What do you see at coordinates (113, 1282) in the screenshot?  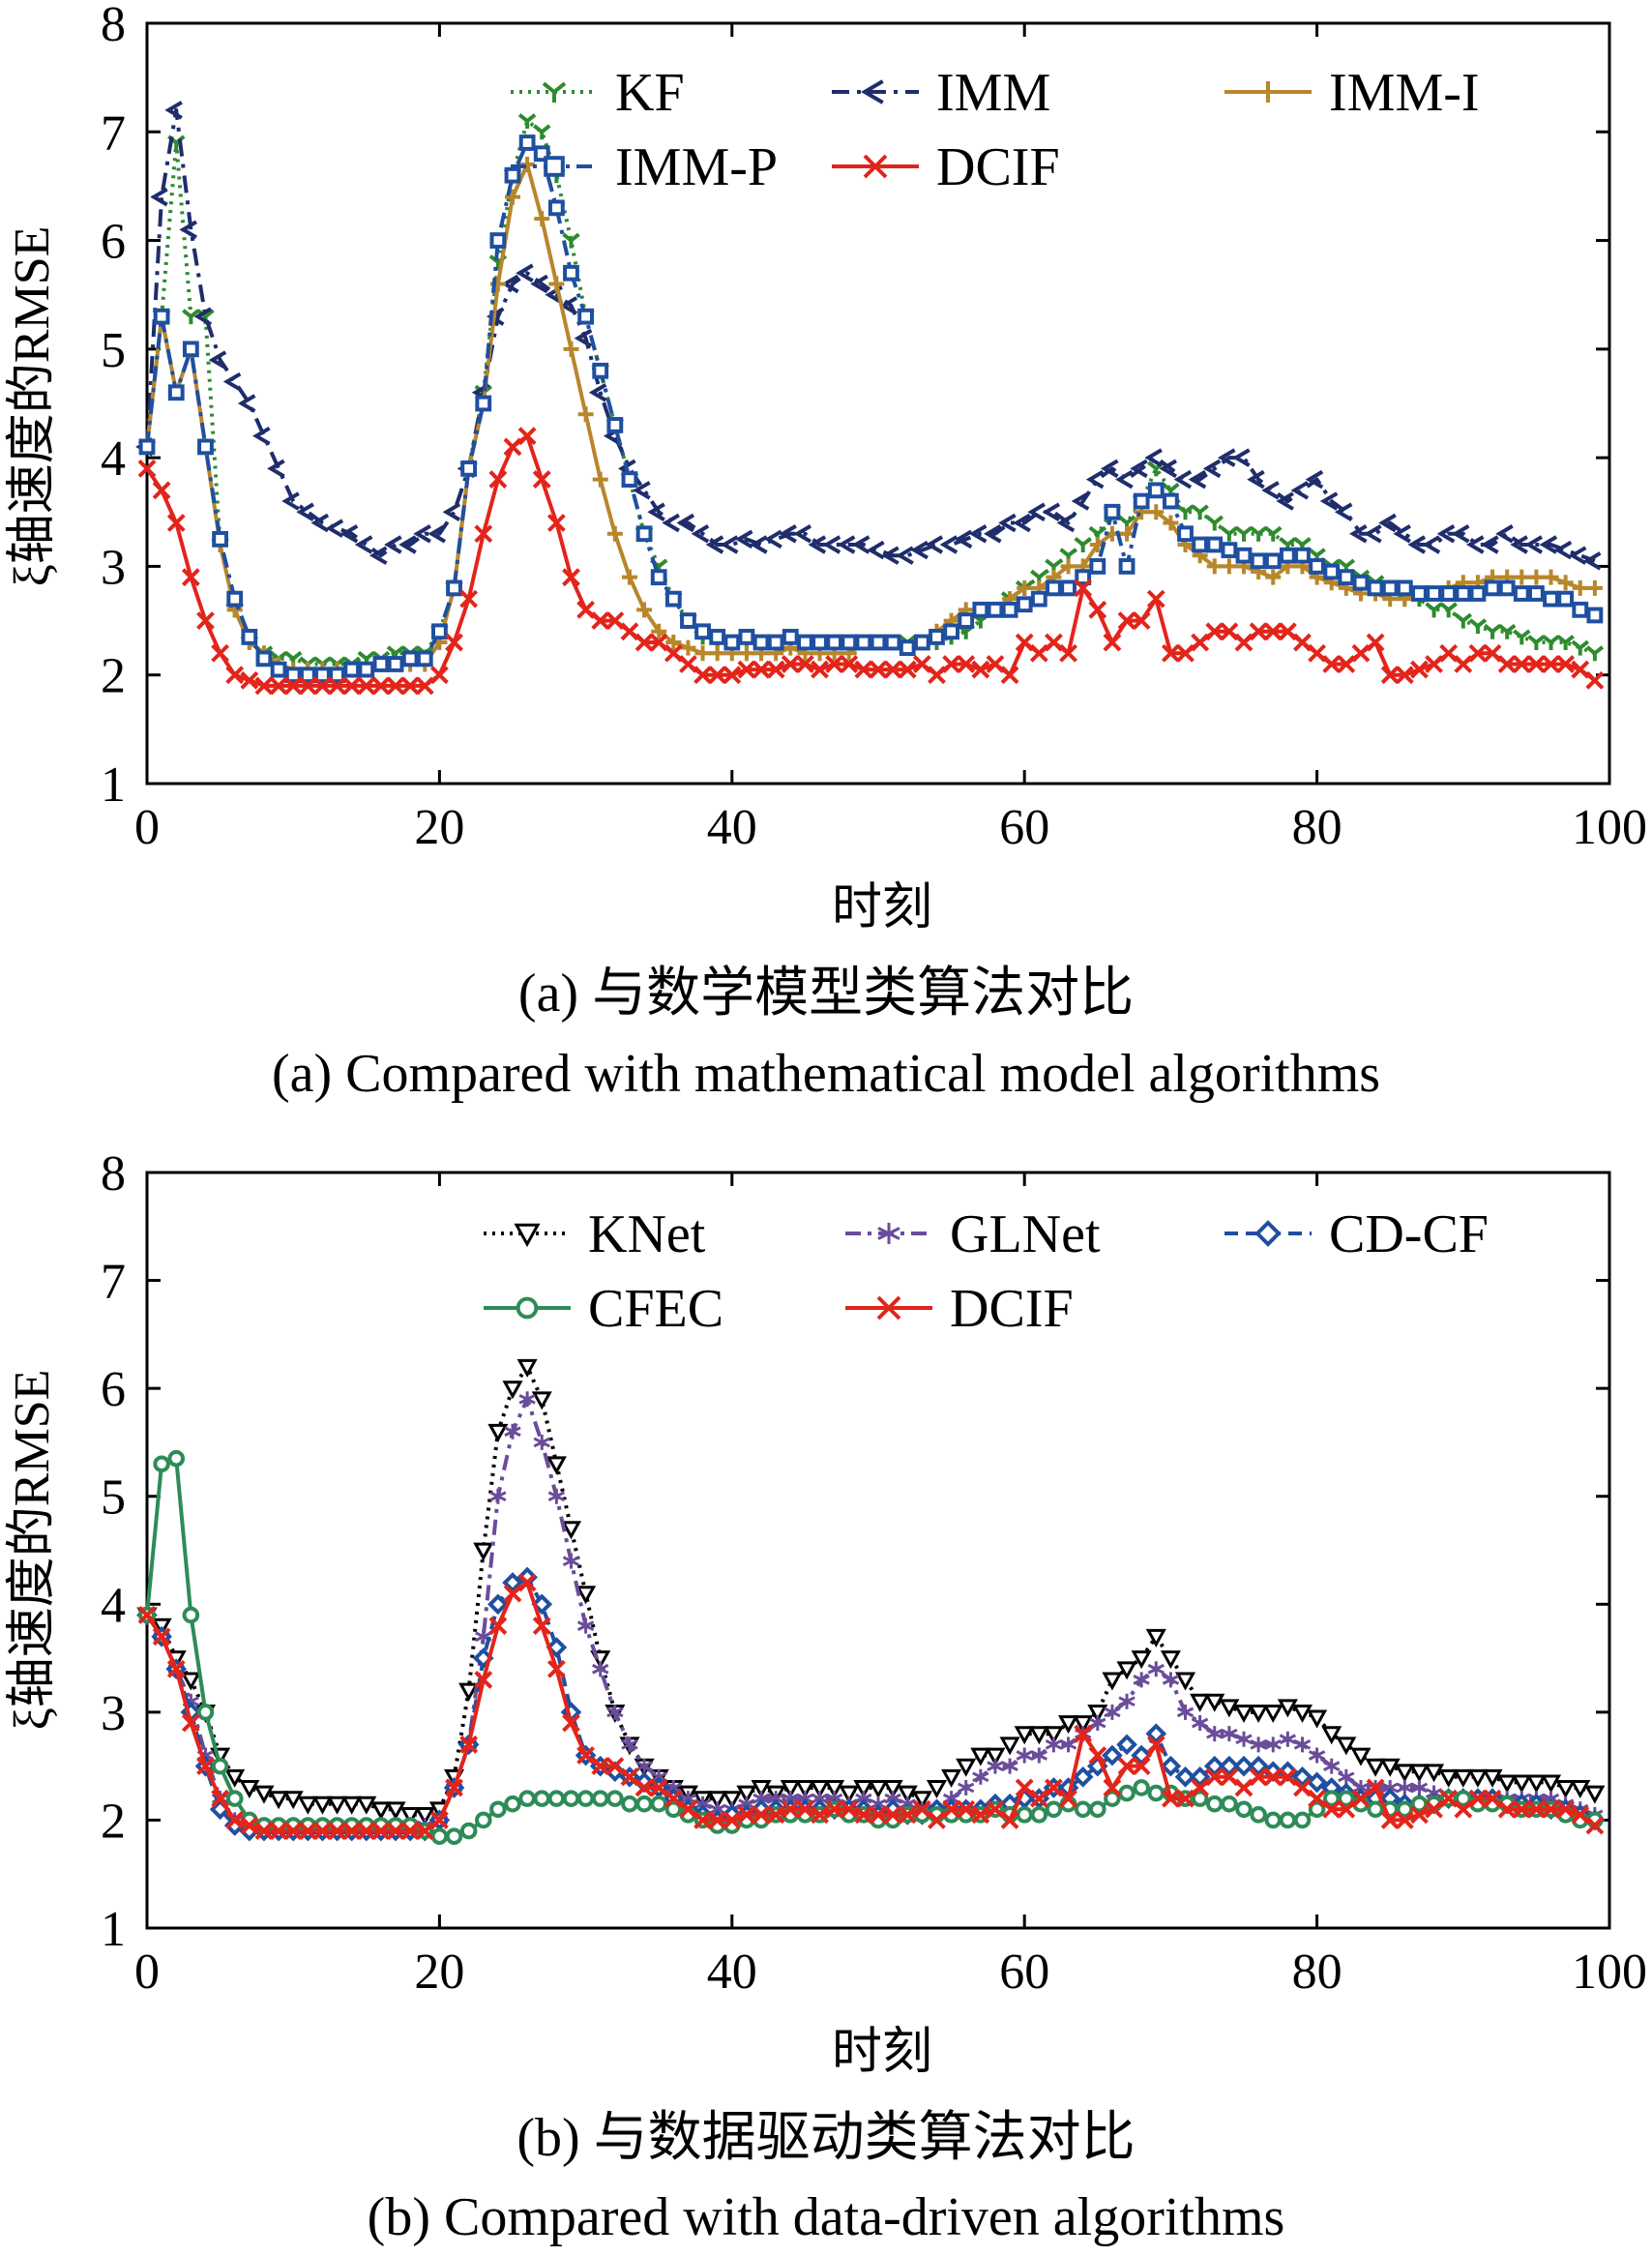 I see `y-tick-label: 7` at bounding box center [113, 1282].